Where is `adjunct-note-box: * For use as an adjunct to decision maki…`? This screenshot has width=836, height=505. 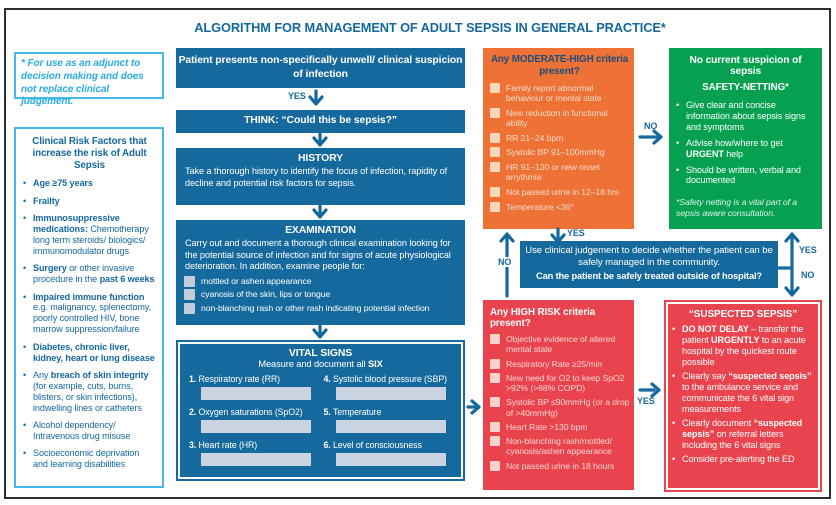
adjunct-note-box: * For use as an adjunct to decision maki… is located at coordinates (89, 79).